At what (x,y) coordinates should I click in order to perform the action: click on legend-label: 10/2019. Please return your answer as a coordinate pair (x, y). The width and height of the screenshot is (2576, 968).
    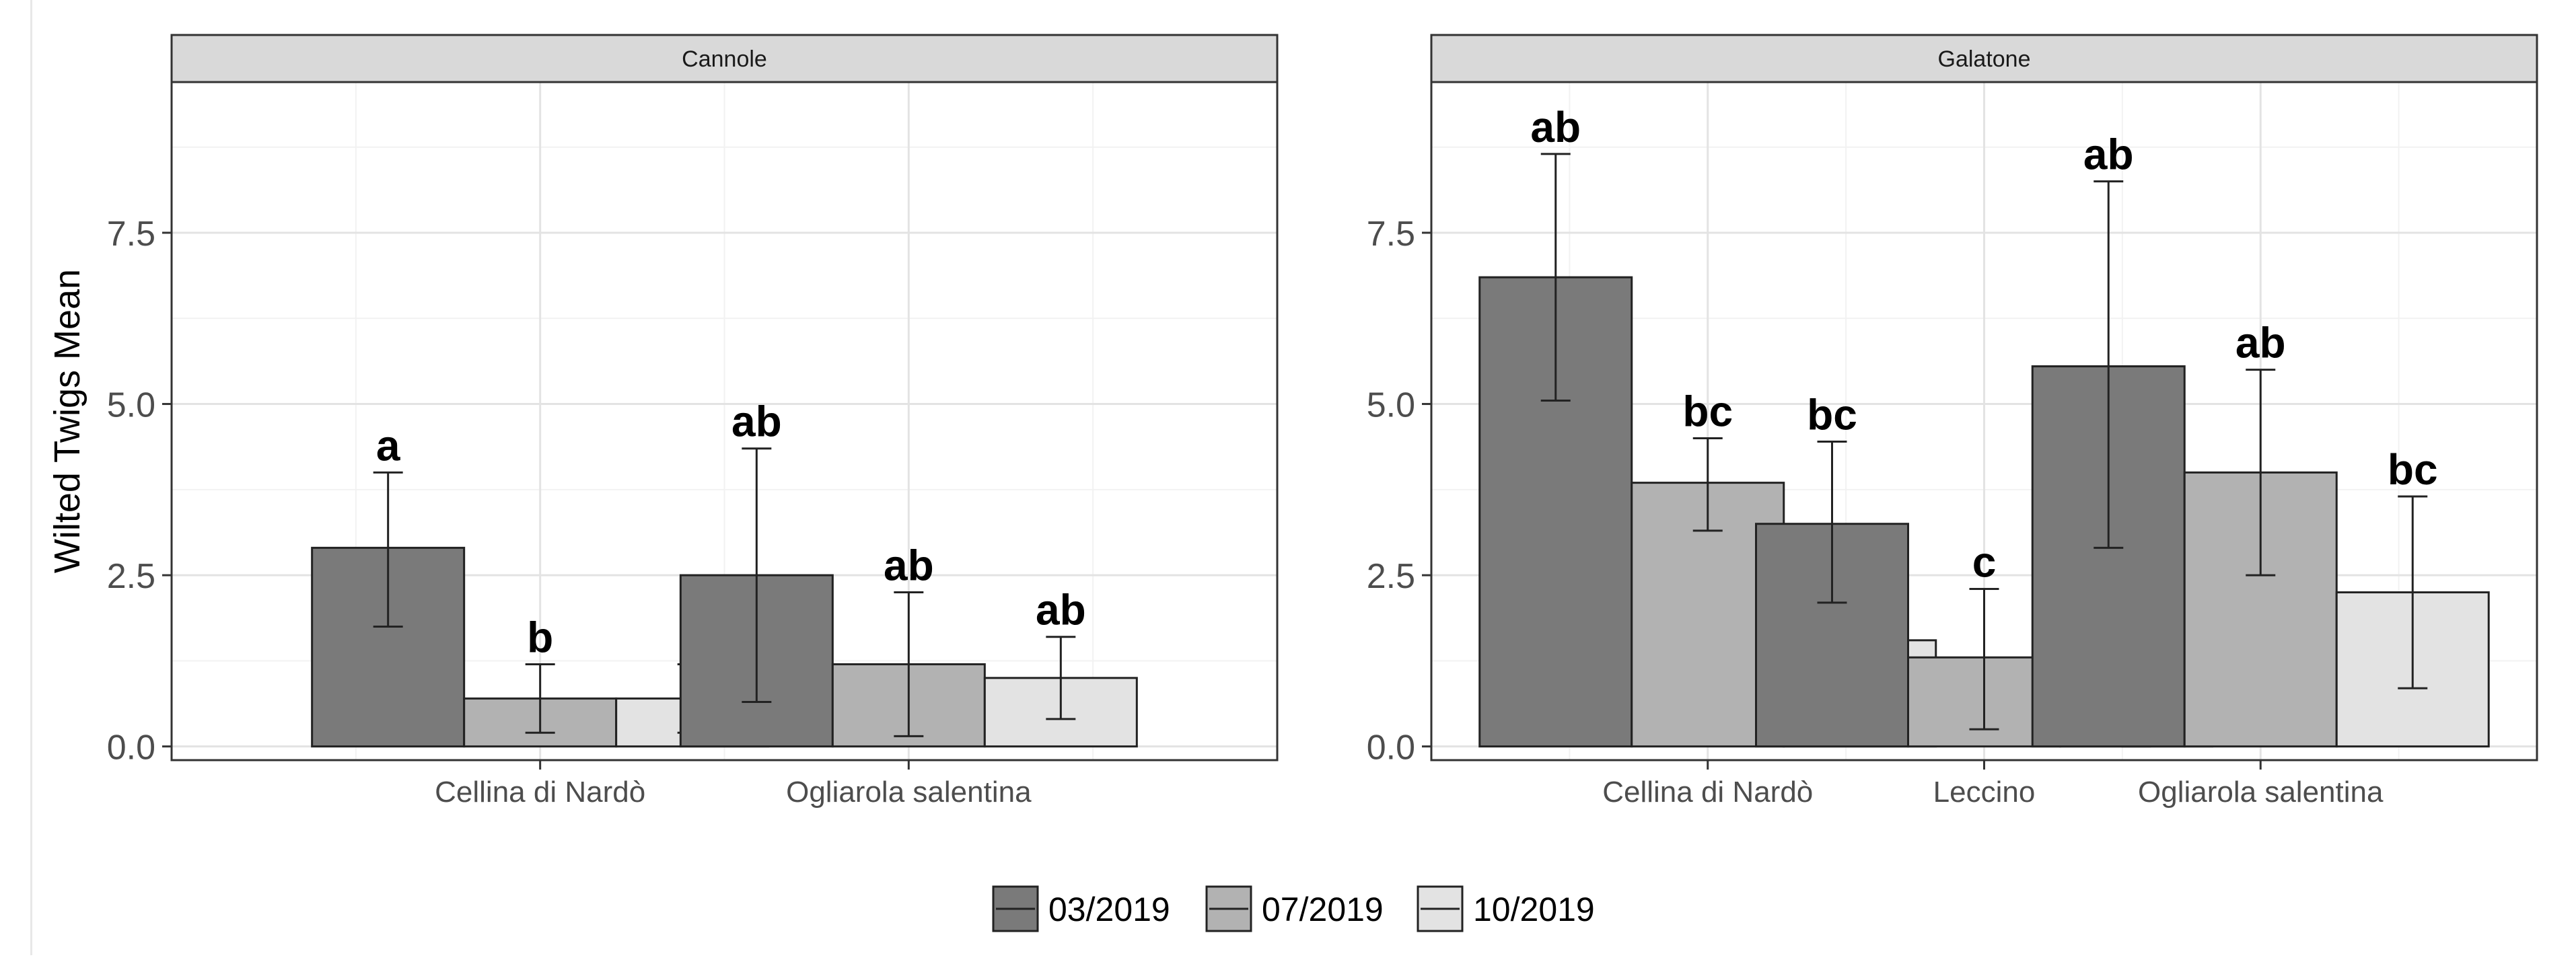
    Looking at the image, I should click on (1534, 909).